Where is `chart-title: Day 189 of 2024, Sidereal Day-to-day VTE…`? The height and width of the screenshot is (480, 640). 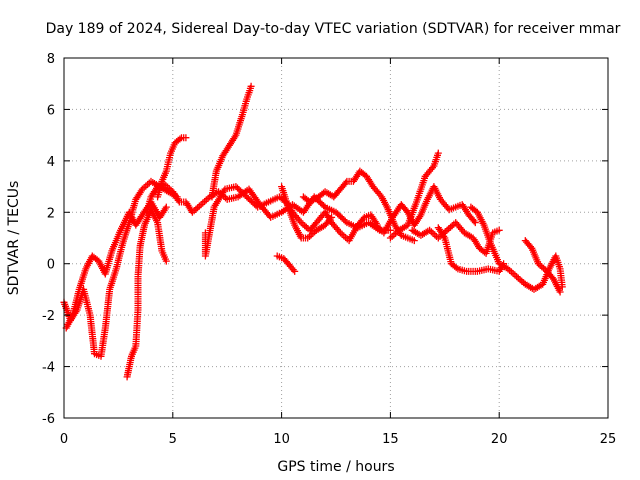
chart-title: Day 189 of 2024, Sidereal Day-to-day VTE… is located at coordinates (333, 29).